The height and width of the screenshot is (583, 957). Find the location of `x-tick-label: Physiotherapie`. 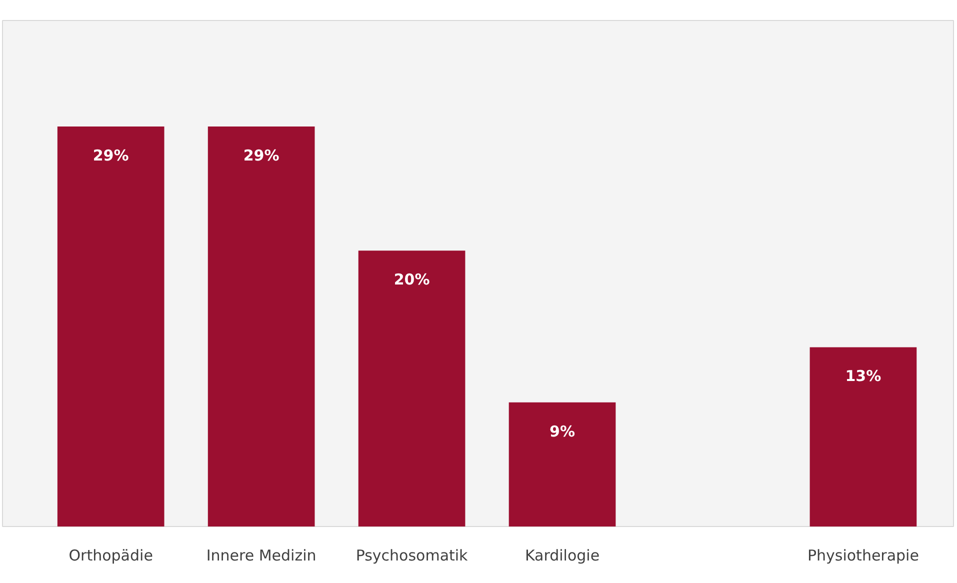

x-tick-label: Physiotherapie is located at coordinates (863, 555).